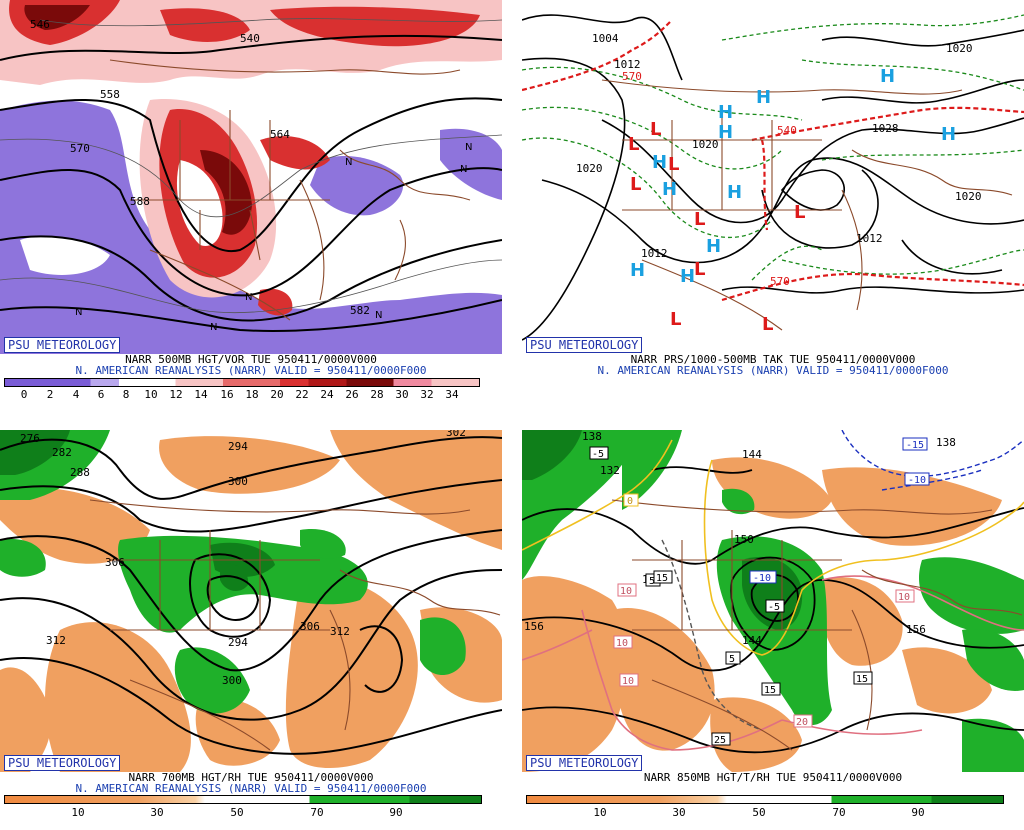 Image resolution: width=1024 pixels, height=830 pixels. Describe the element at coordinates (30, 438) in the screenshot. I see `height-contour-label: 276` at that location.